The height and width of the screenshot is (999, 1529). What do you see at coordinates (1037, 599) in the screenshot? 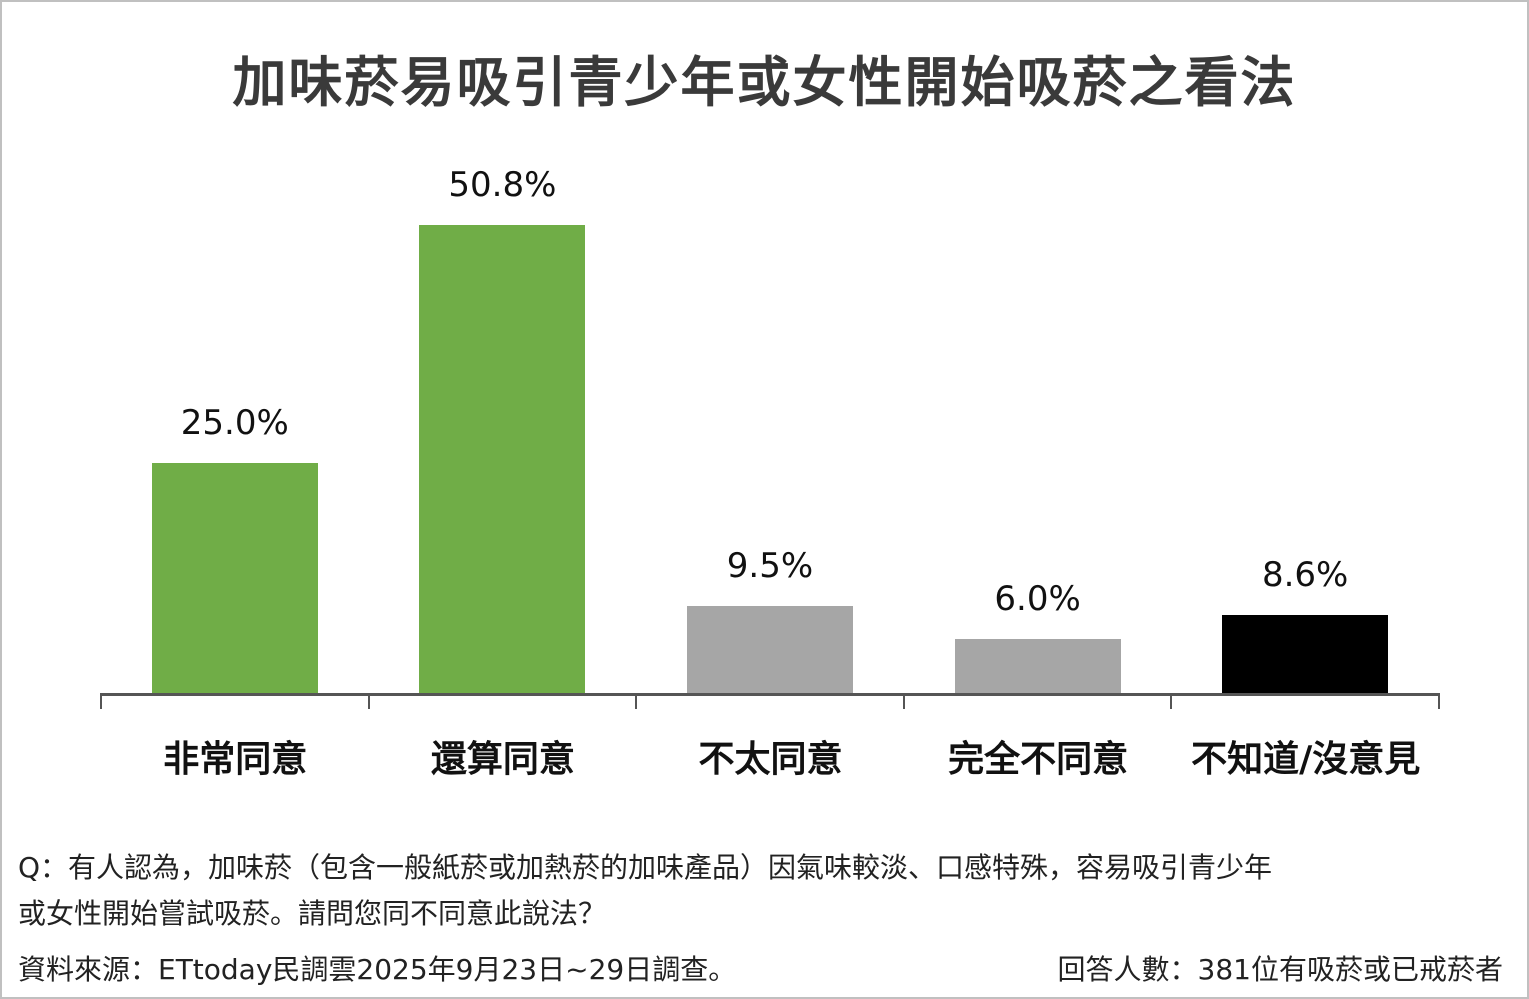
I see `value-label: 6.0%` at bounding box center [1037, 599].